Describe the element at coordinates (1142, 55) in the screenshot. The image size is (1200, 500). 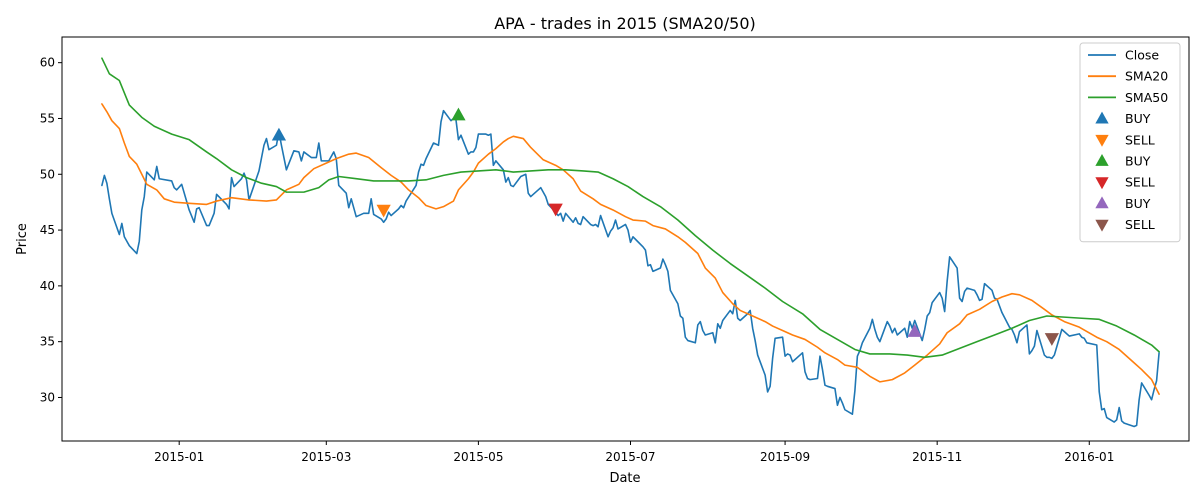
I see `legend-label: Close` at that location.